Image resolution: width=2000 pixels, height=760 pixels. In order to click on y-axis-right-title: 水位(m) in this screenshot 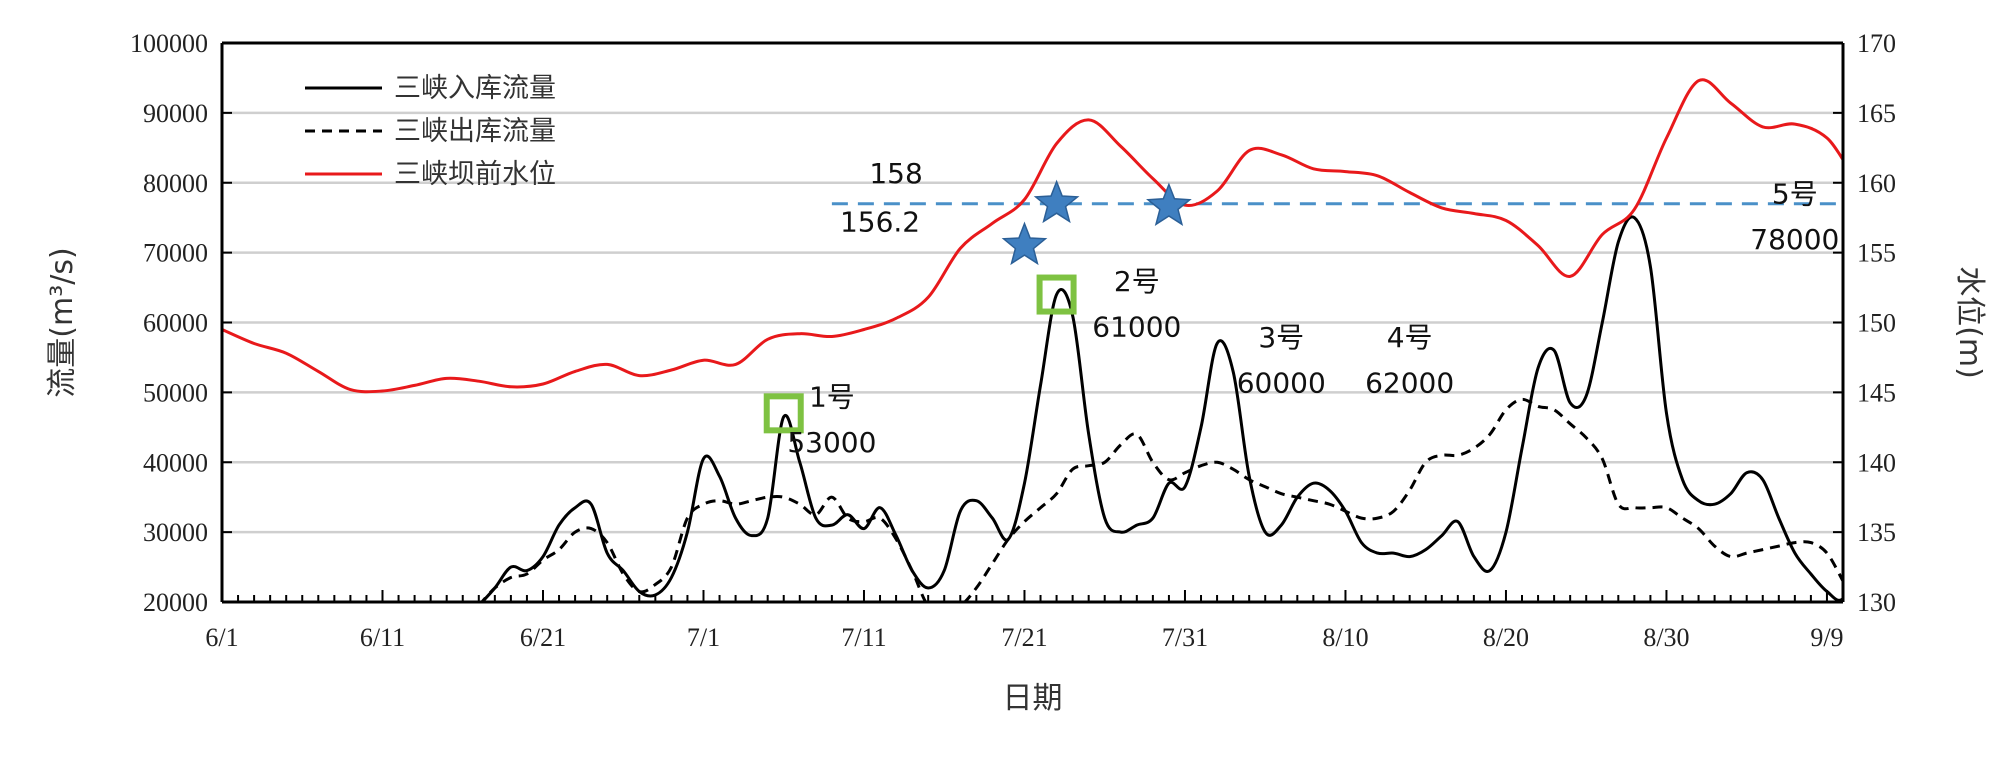, I will do `click(1969, 322)`.